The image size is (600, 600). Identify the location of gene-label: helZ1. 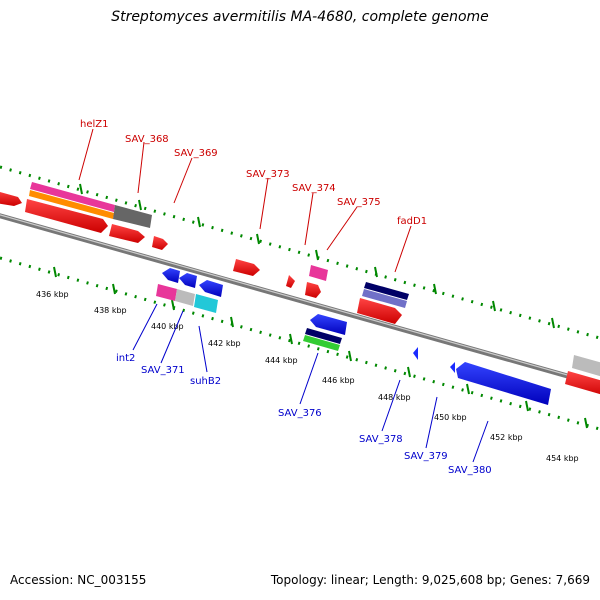
(94, 124).